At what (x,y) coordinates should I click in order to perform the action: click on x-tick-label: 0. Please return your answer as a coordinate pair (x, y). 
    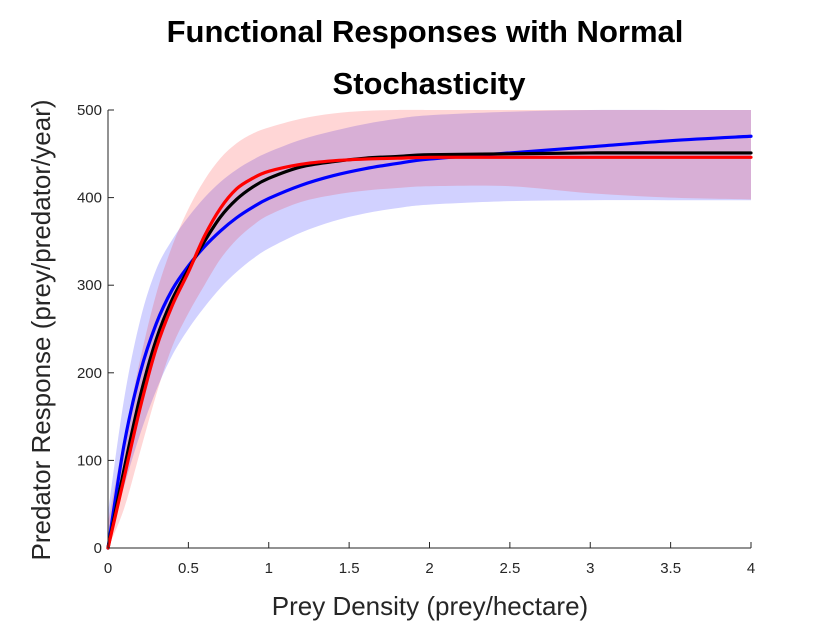
    Looking at the image, I should click on (108, 568).